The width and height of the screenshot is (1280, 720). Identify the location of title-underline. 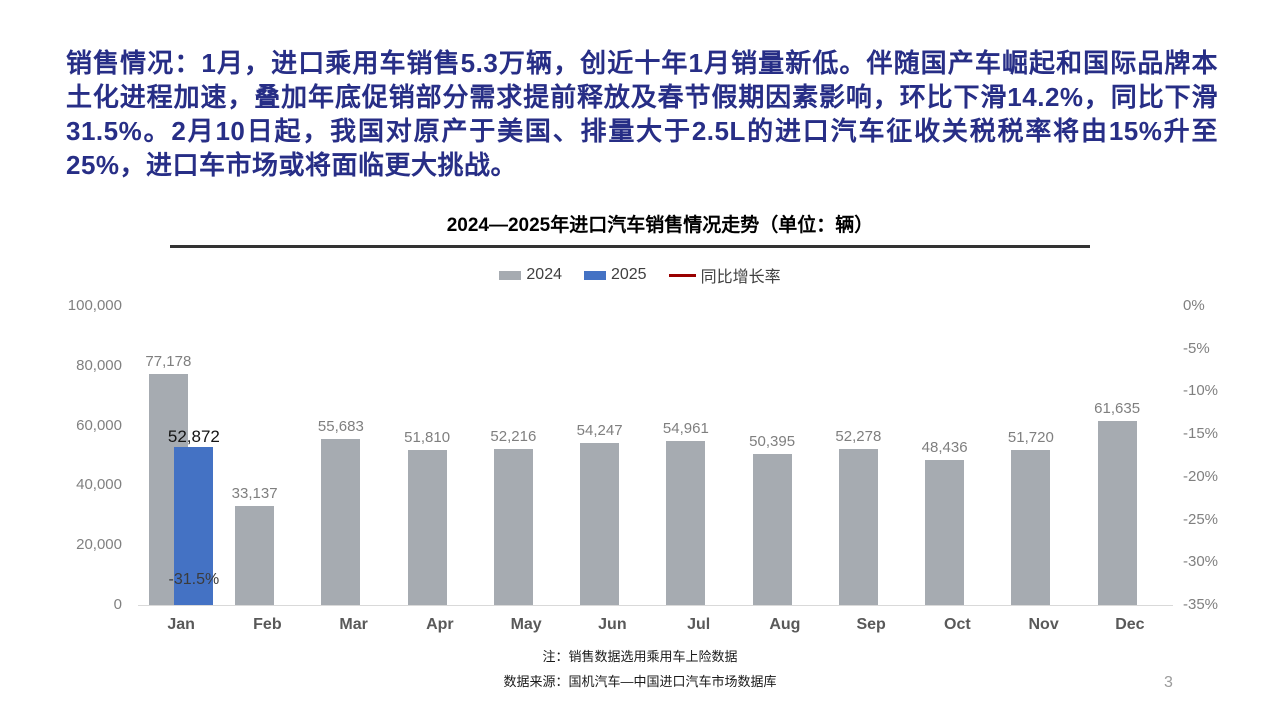
(630, 246).